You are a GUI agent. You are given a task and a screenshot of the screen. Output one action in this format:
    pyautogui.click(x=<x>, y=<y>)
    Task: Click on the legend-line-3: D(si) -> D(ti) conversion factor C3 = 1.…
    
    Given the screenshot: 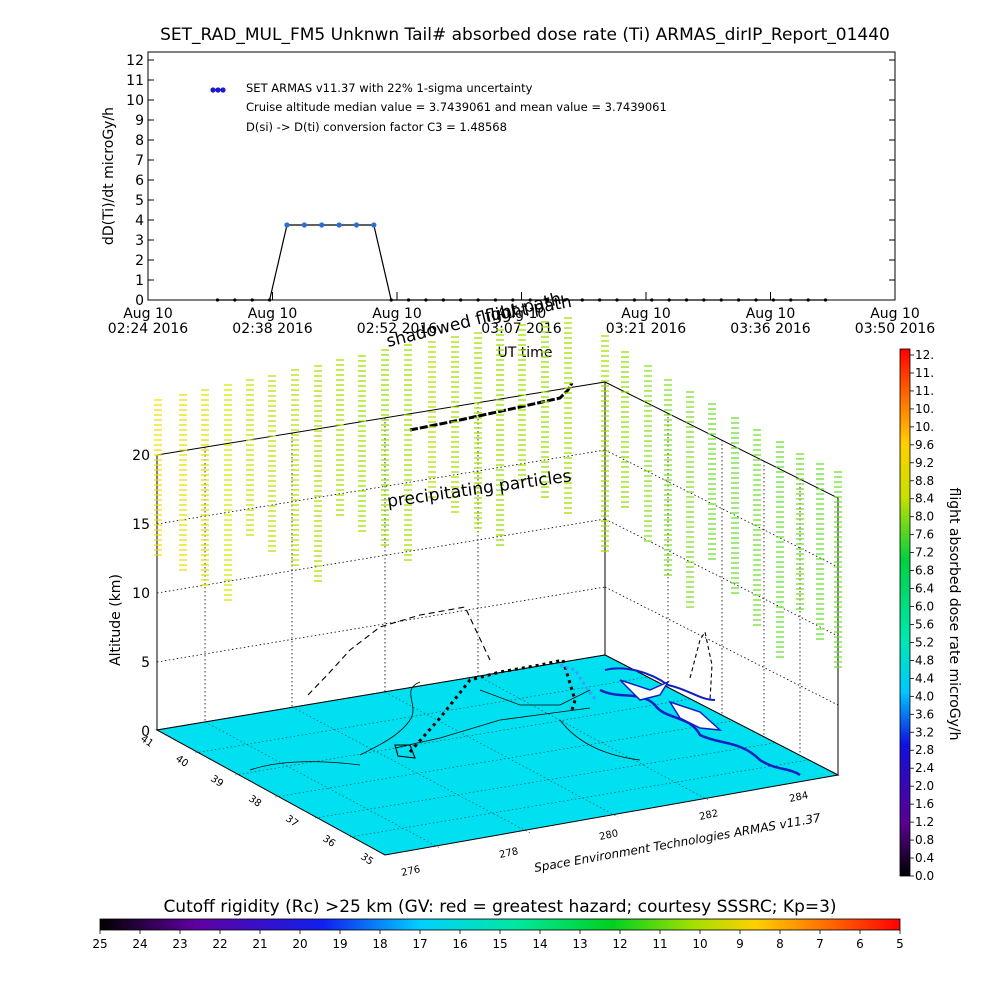 What is the action you would take?
    pyautogui.click(x=376, y=127)
    